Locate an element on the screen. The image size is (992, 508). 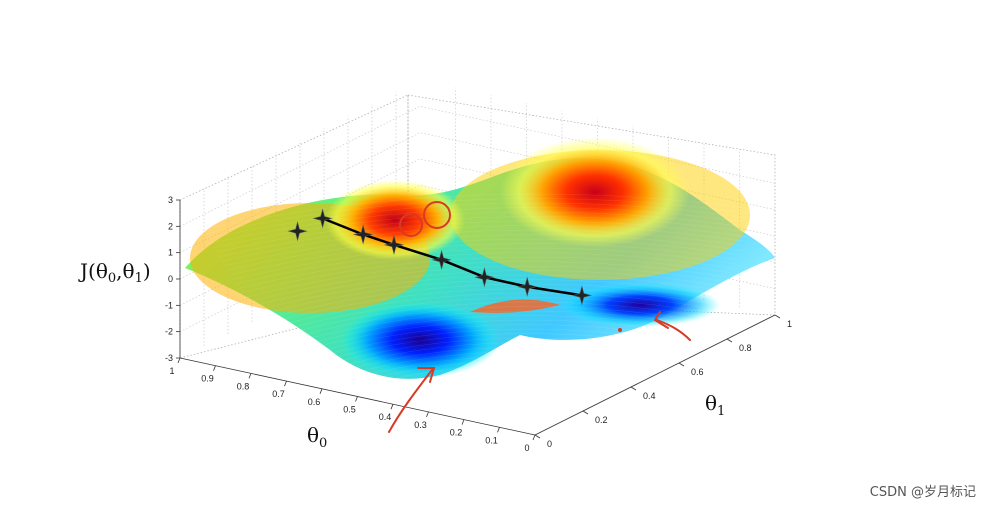
z-tick-label: 2 is located at coordinates (170, 226).